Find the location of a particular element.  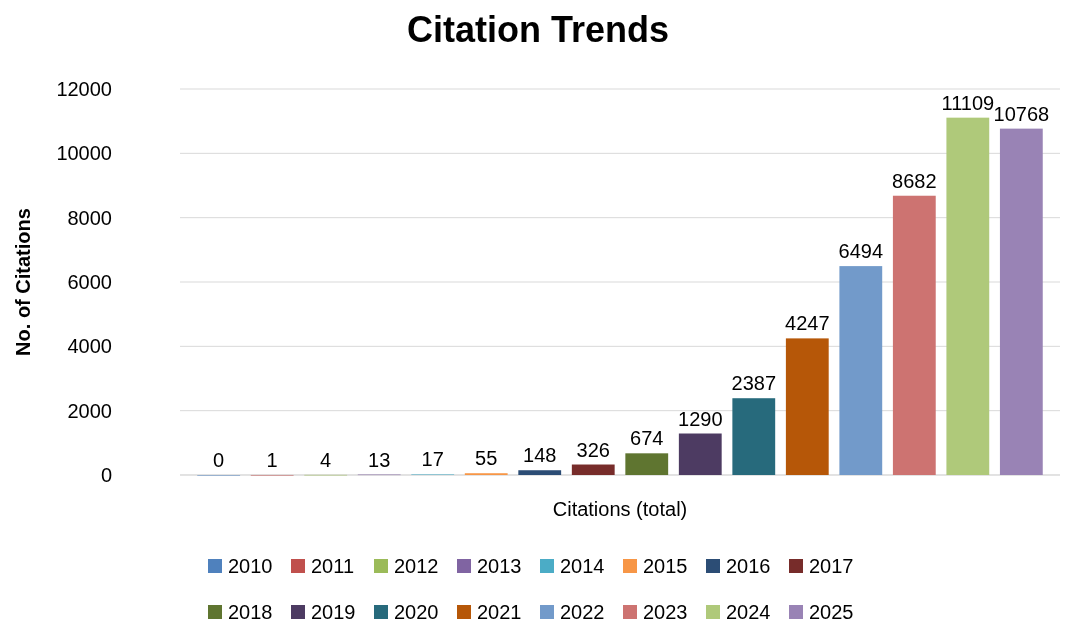

y-tick-label: 10000 is located at coordinates (84, 153).